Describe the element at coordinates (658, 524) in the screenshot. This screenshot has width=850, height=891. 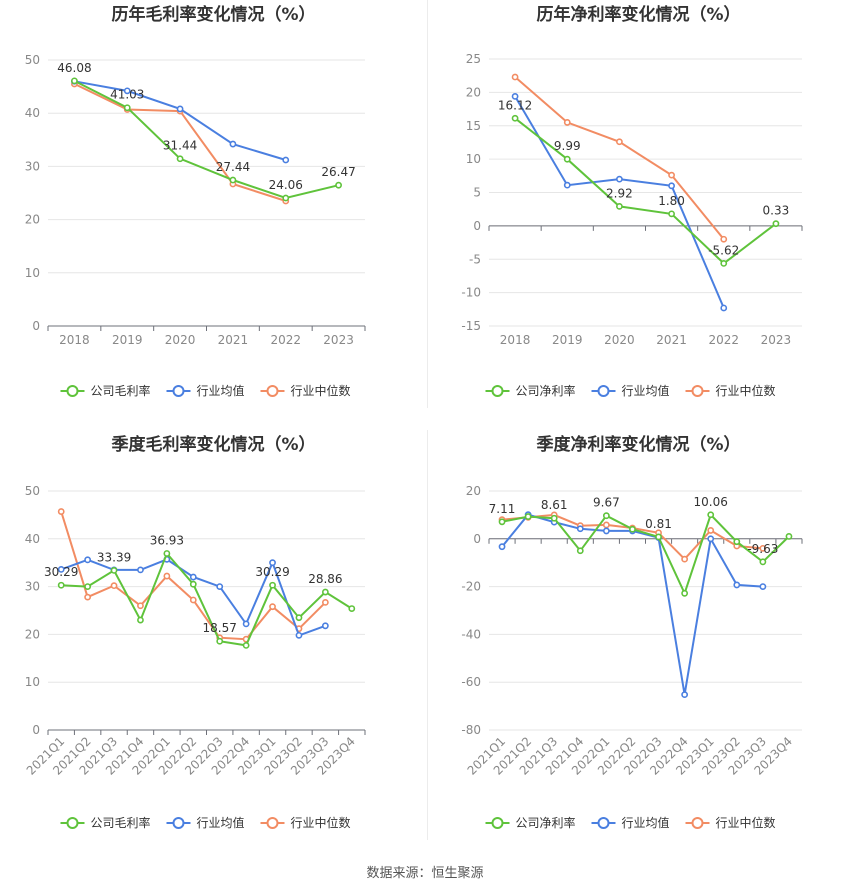
I see `data-label: 0.81` at that location.